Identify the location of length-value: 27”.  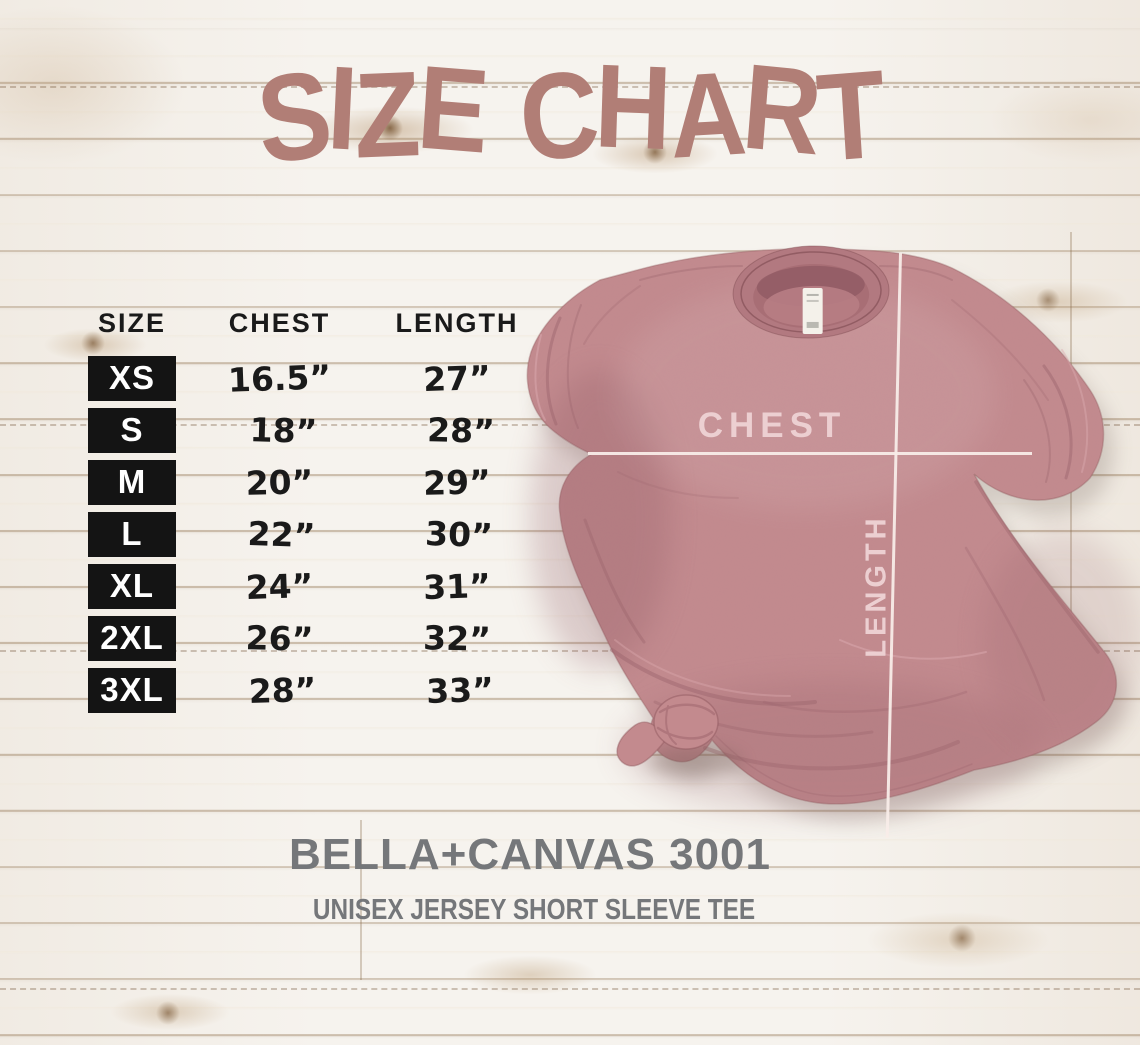
(457, 378).